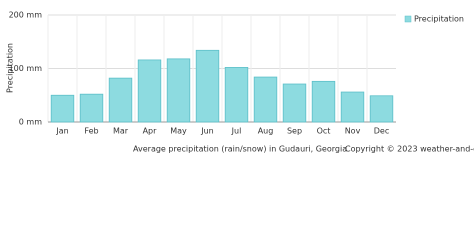 The image size is (474, 240). I want to click on legend-label: Precipitation, so click(439, 19).